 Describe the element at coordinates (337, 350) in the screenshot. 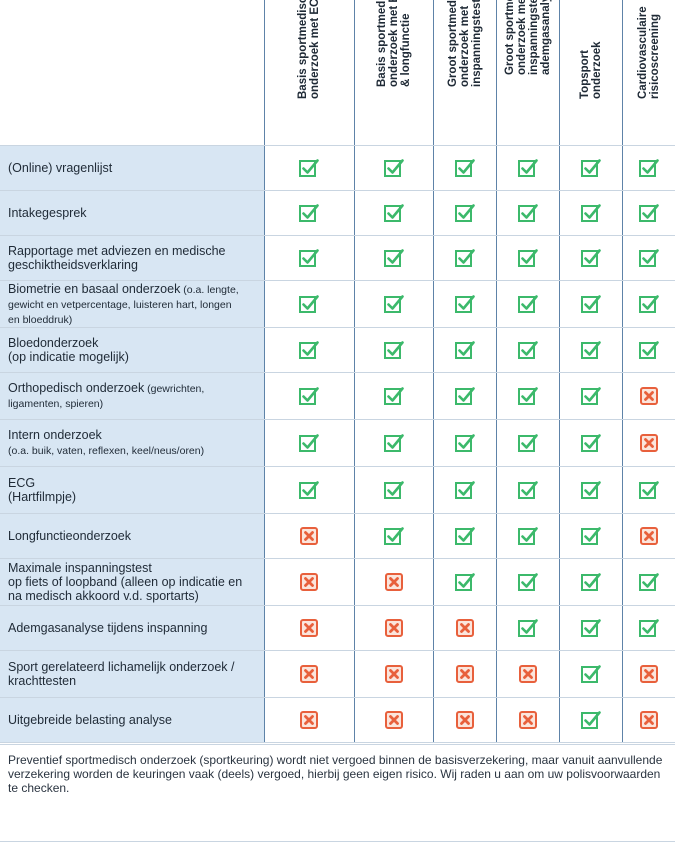

I see `table-row: Bloedonderzoek (op indicatie mogelijk)` at that location.